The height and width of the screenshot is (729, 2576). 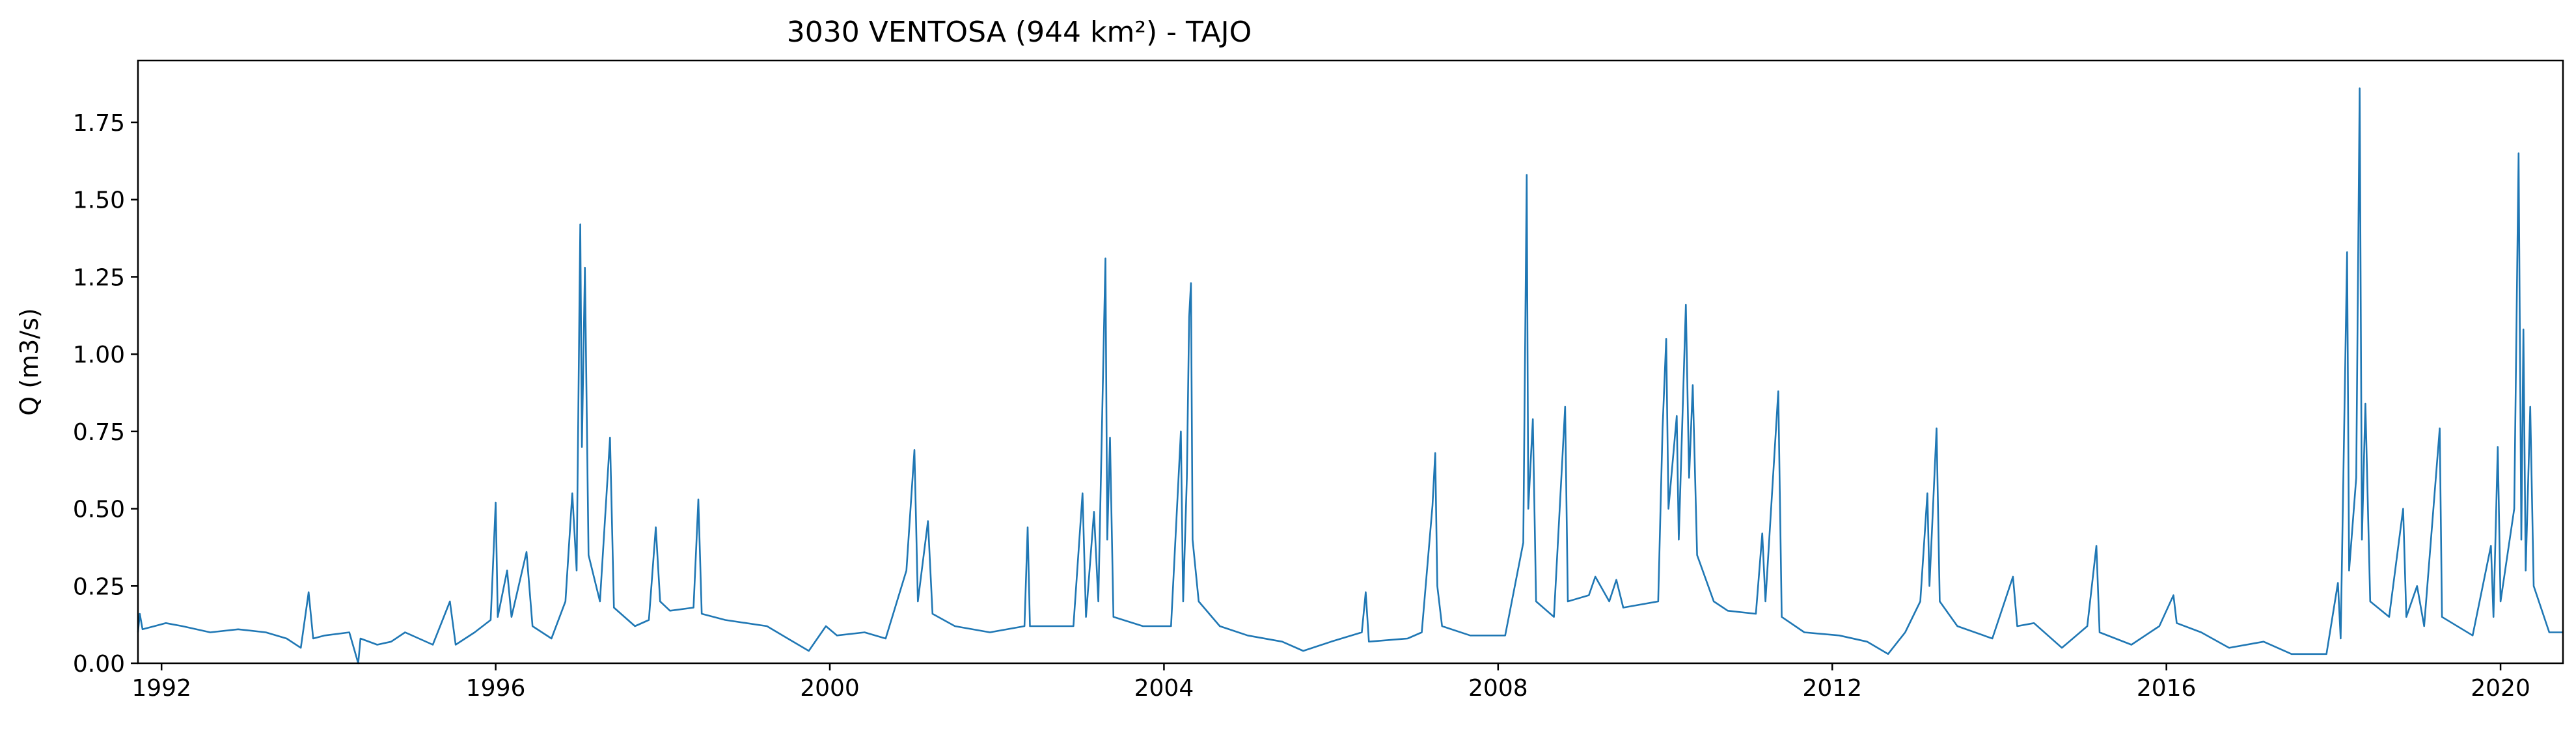 I want to click on x-tick-label: 1996, so click(x=496, y=688).